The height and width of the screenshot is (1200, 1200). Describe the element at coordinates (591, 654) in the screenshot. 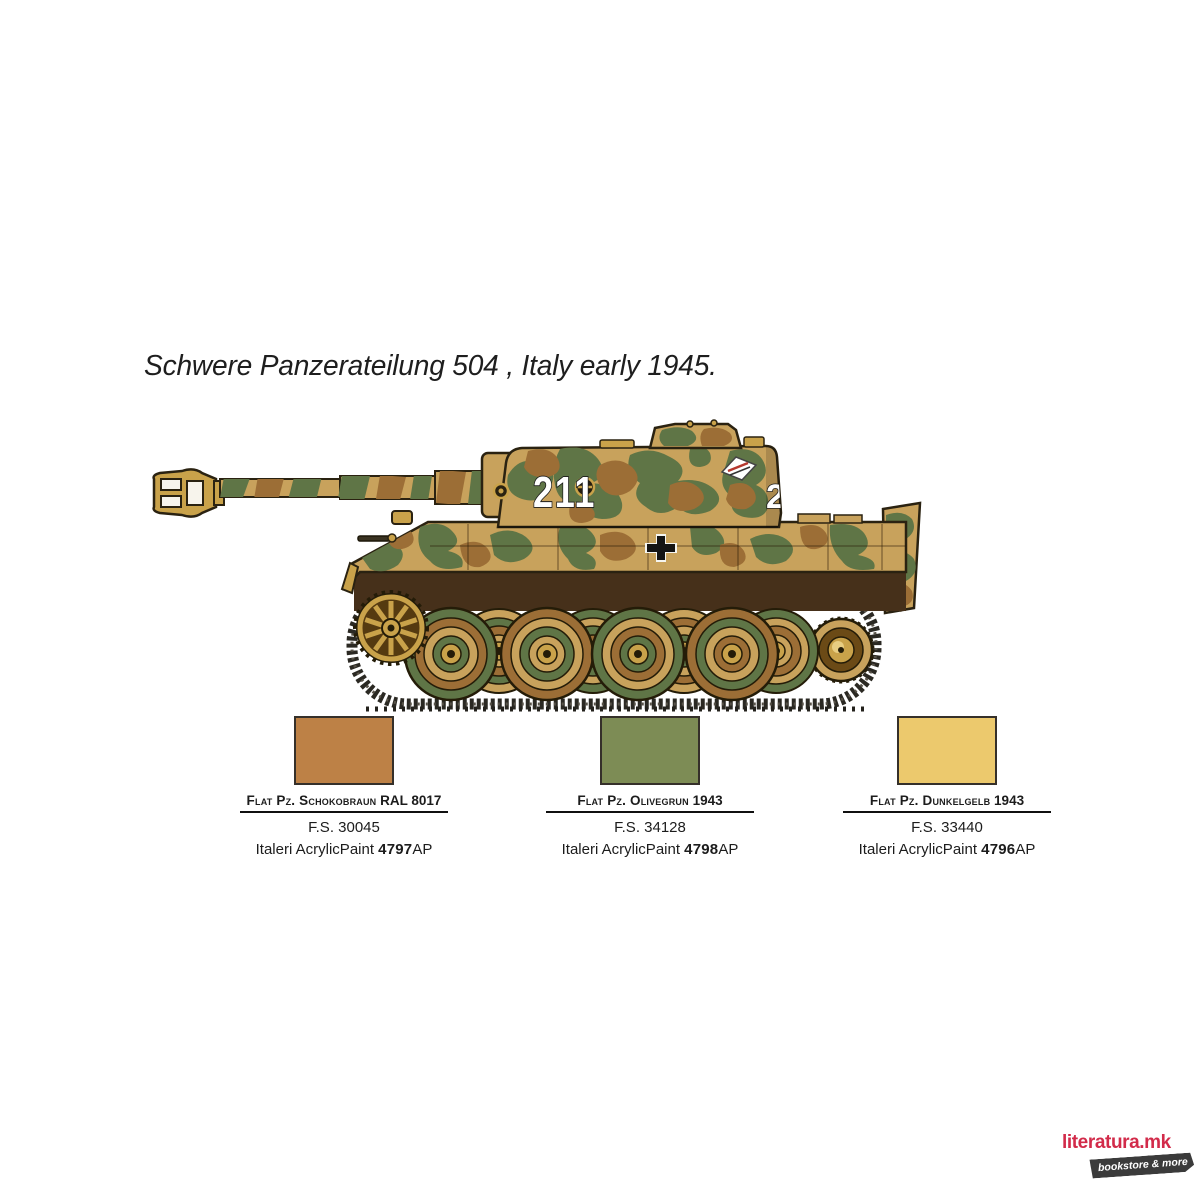

I see `road-wheels-front` at that location.